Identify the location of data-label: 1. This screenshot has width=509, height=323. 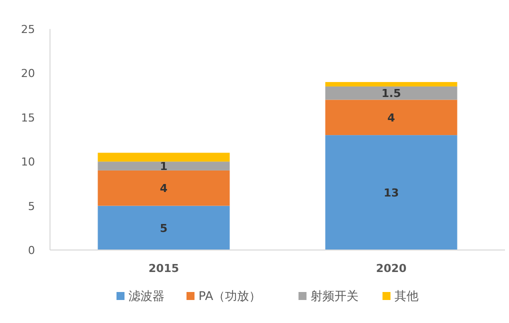
(164, 167).